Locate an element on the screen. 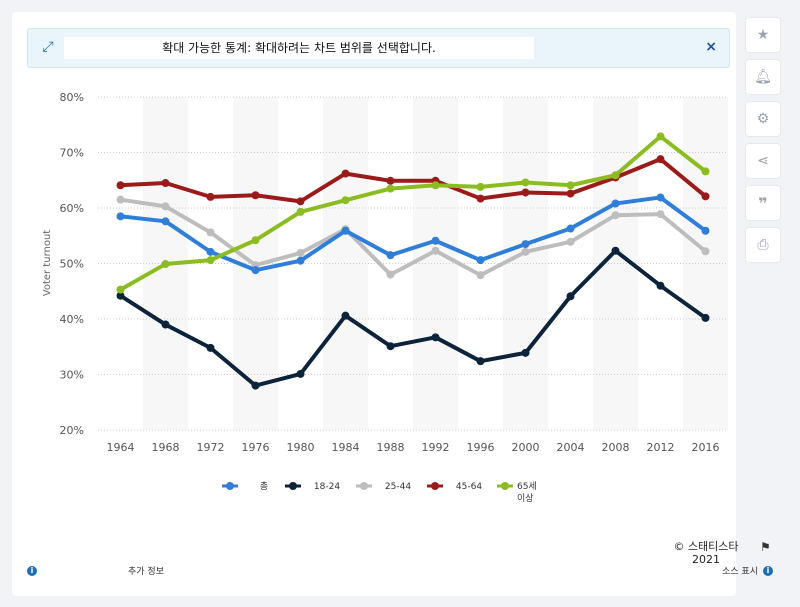 The width and height of the screenshot is (800, 607). series-line is located at coordinates (413, 180).